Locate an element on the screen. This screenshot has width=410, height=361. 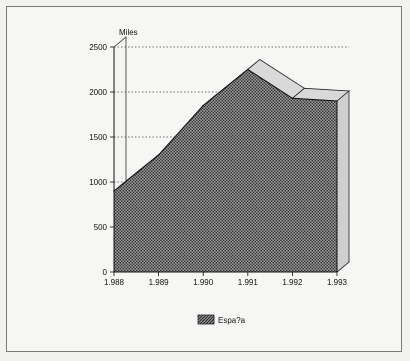
y-tick-label: 0 is located at coordinates (105, 272).